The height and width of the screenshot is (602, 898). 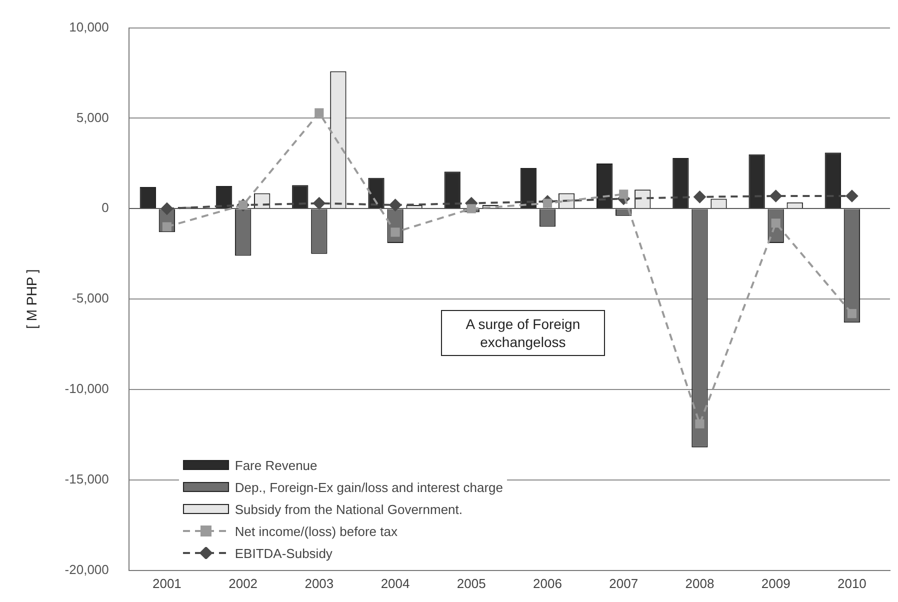 What do you see at coordinates (86, 479) in the screenshot?
I see `y-tick-label: -15,000` at bounding box center [86, 479].